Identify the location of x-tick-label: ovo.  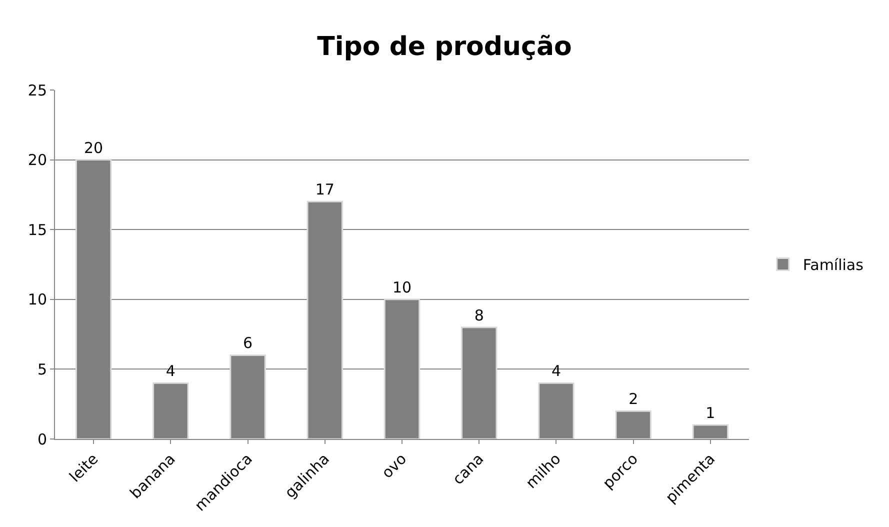
(394, 466).